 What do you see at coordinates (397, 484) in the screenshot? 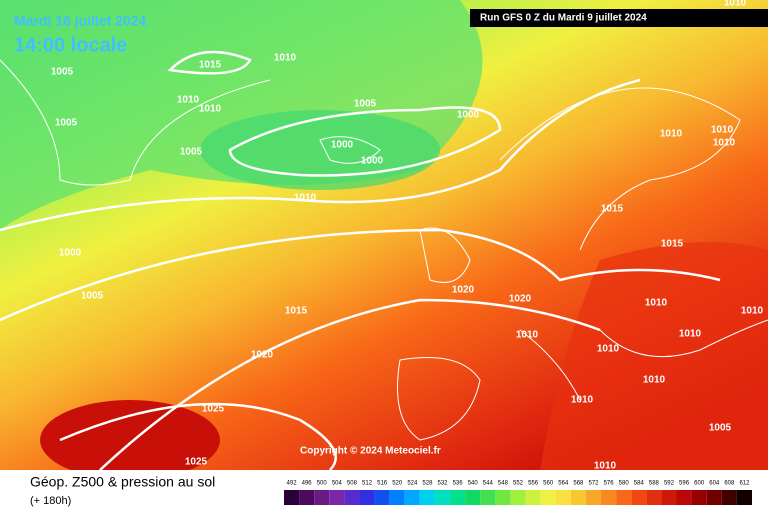
I see `scale-label: 520` at bounding box center [397, 484].